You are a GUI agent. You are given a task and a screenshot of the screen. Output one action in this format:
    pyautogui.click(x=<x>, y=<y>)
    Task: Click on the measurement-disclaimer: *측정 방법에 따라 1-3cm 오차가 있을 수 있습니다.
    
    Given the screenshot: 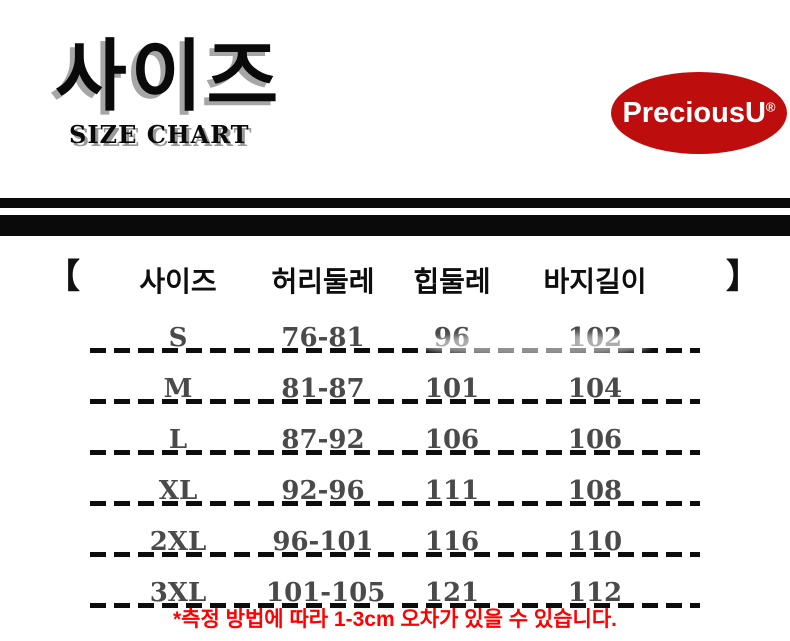 What is the action you would take?
    pyautogui.click(x=395, y=619)
    